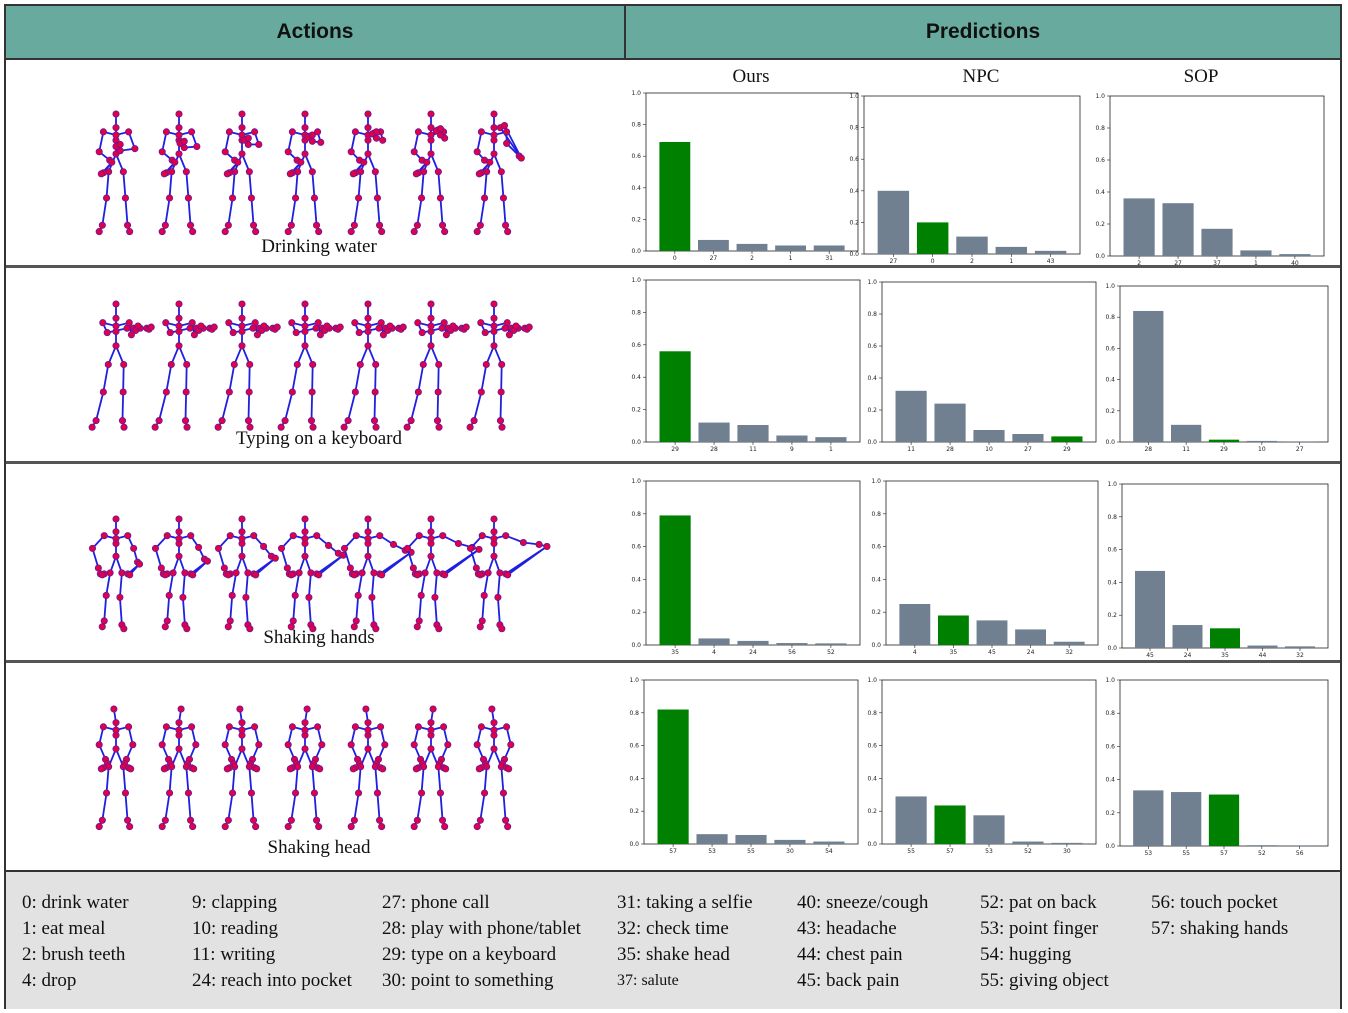 The height and width of the screenshot is (1013, 1348). I want to click on action-label-drinking-water: Drinking water, so click(319, 246).